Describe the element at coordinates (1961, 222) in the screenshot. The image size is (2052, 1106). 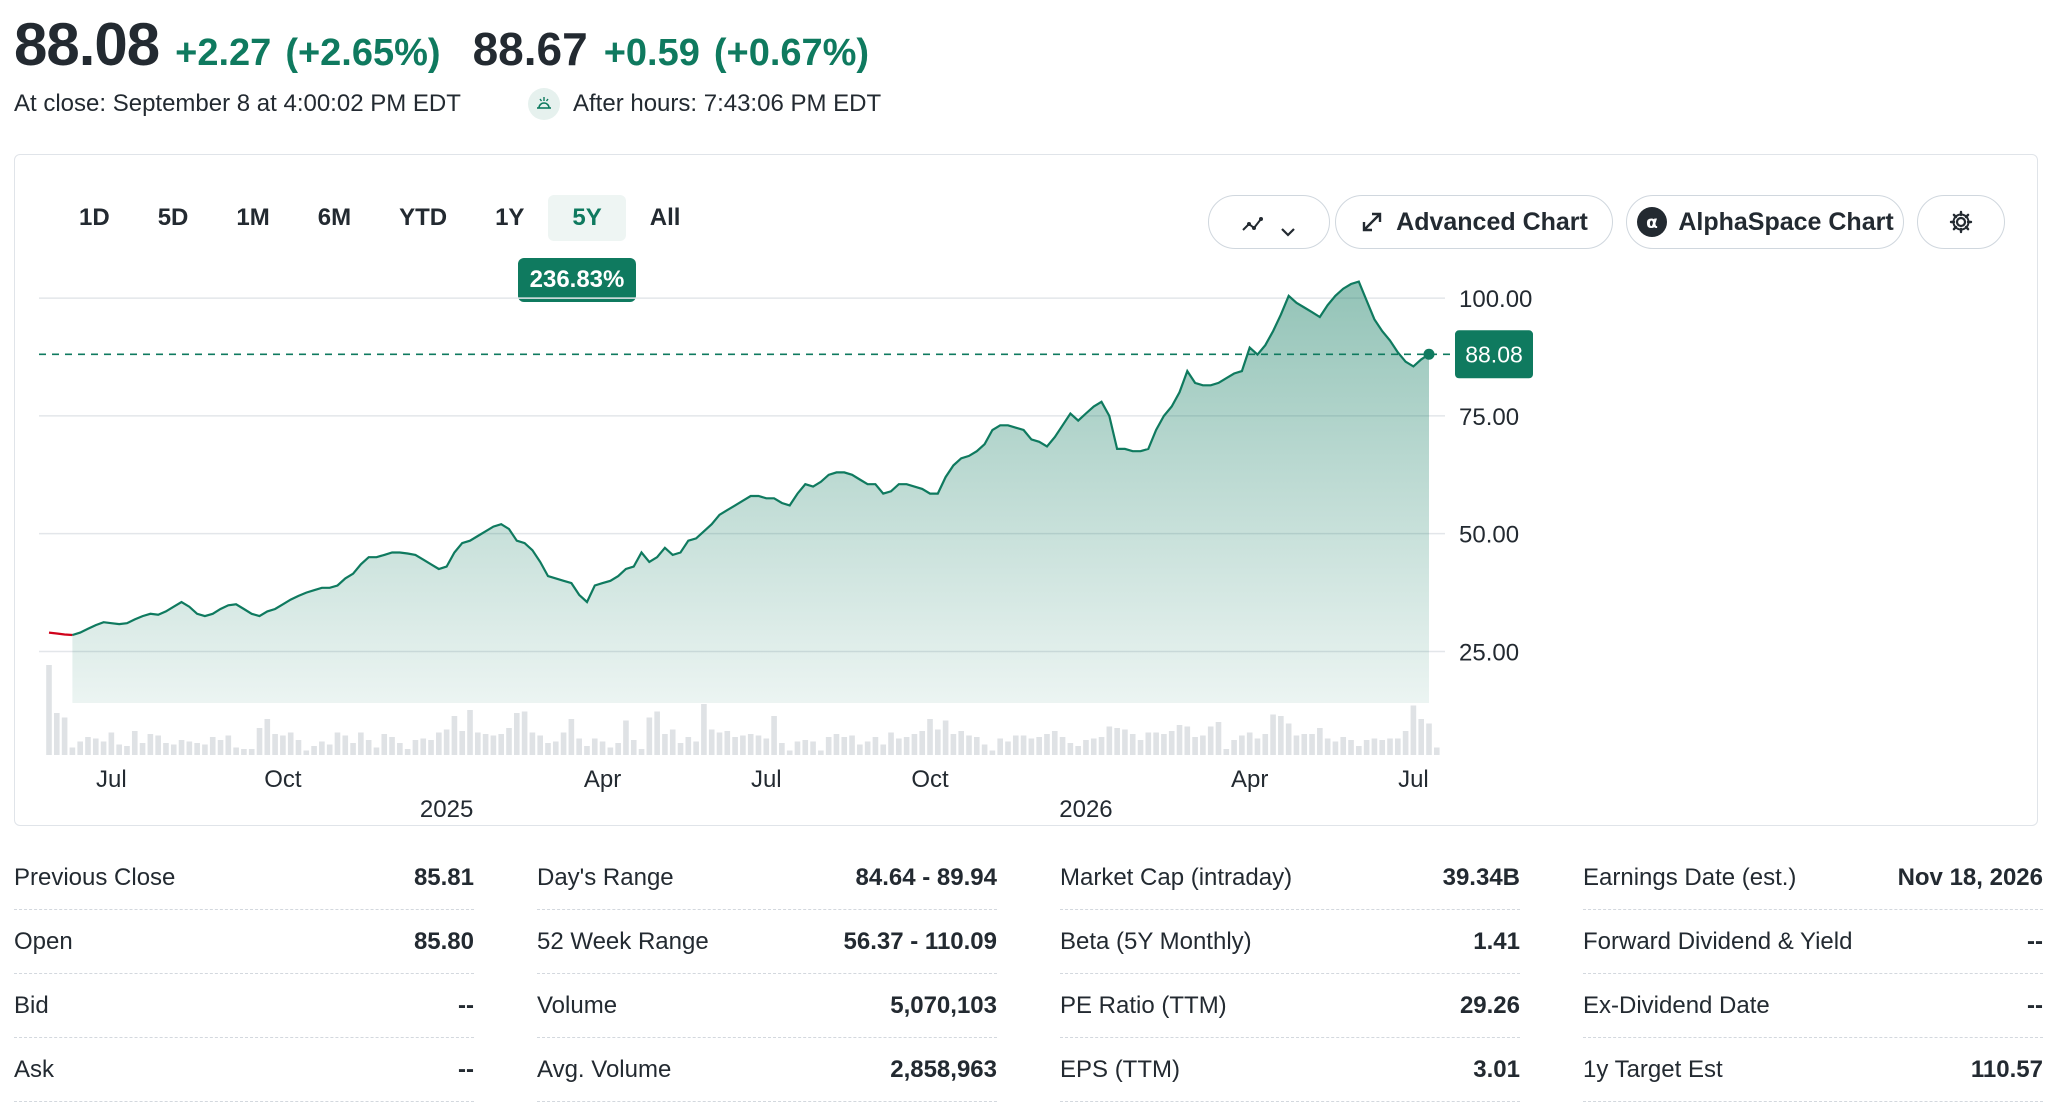
I see `chart-settings-button` at that location.